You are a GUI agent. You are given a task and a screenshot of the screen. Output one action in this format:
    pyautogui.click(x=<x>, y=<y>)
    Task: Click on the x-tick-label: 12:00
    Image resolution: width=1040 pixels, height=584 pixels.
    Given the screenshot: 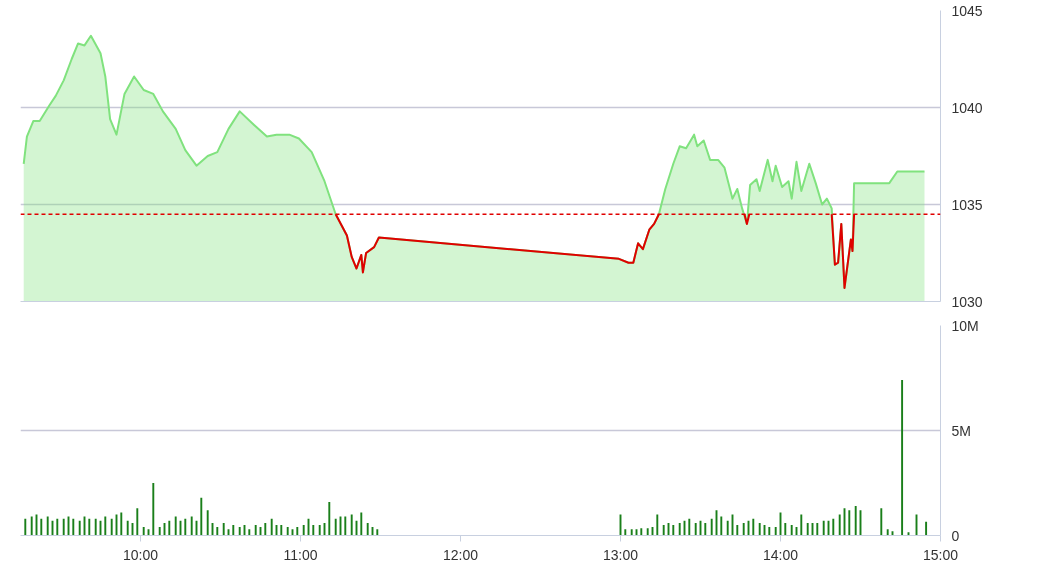 What is the action you would take?
    pyautogui.click(x=460, y=554)
    